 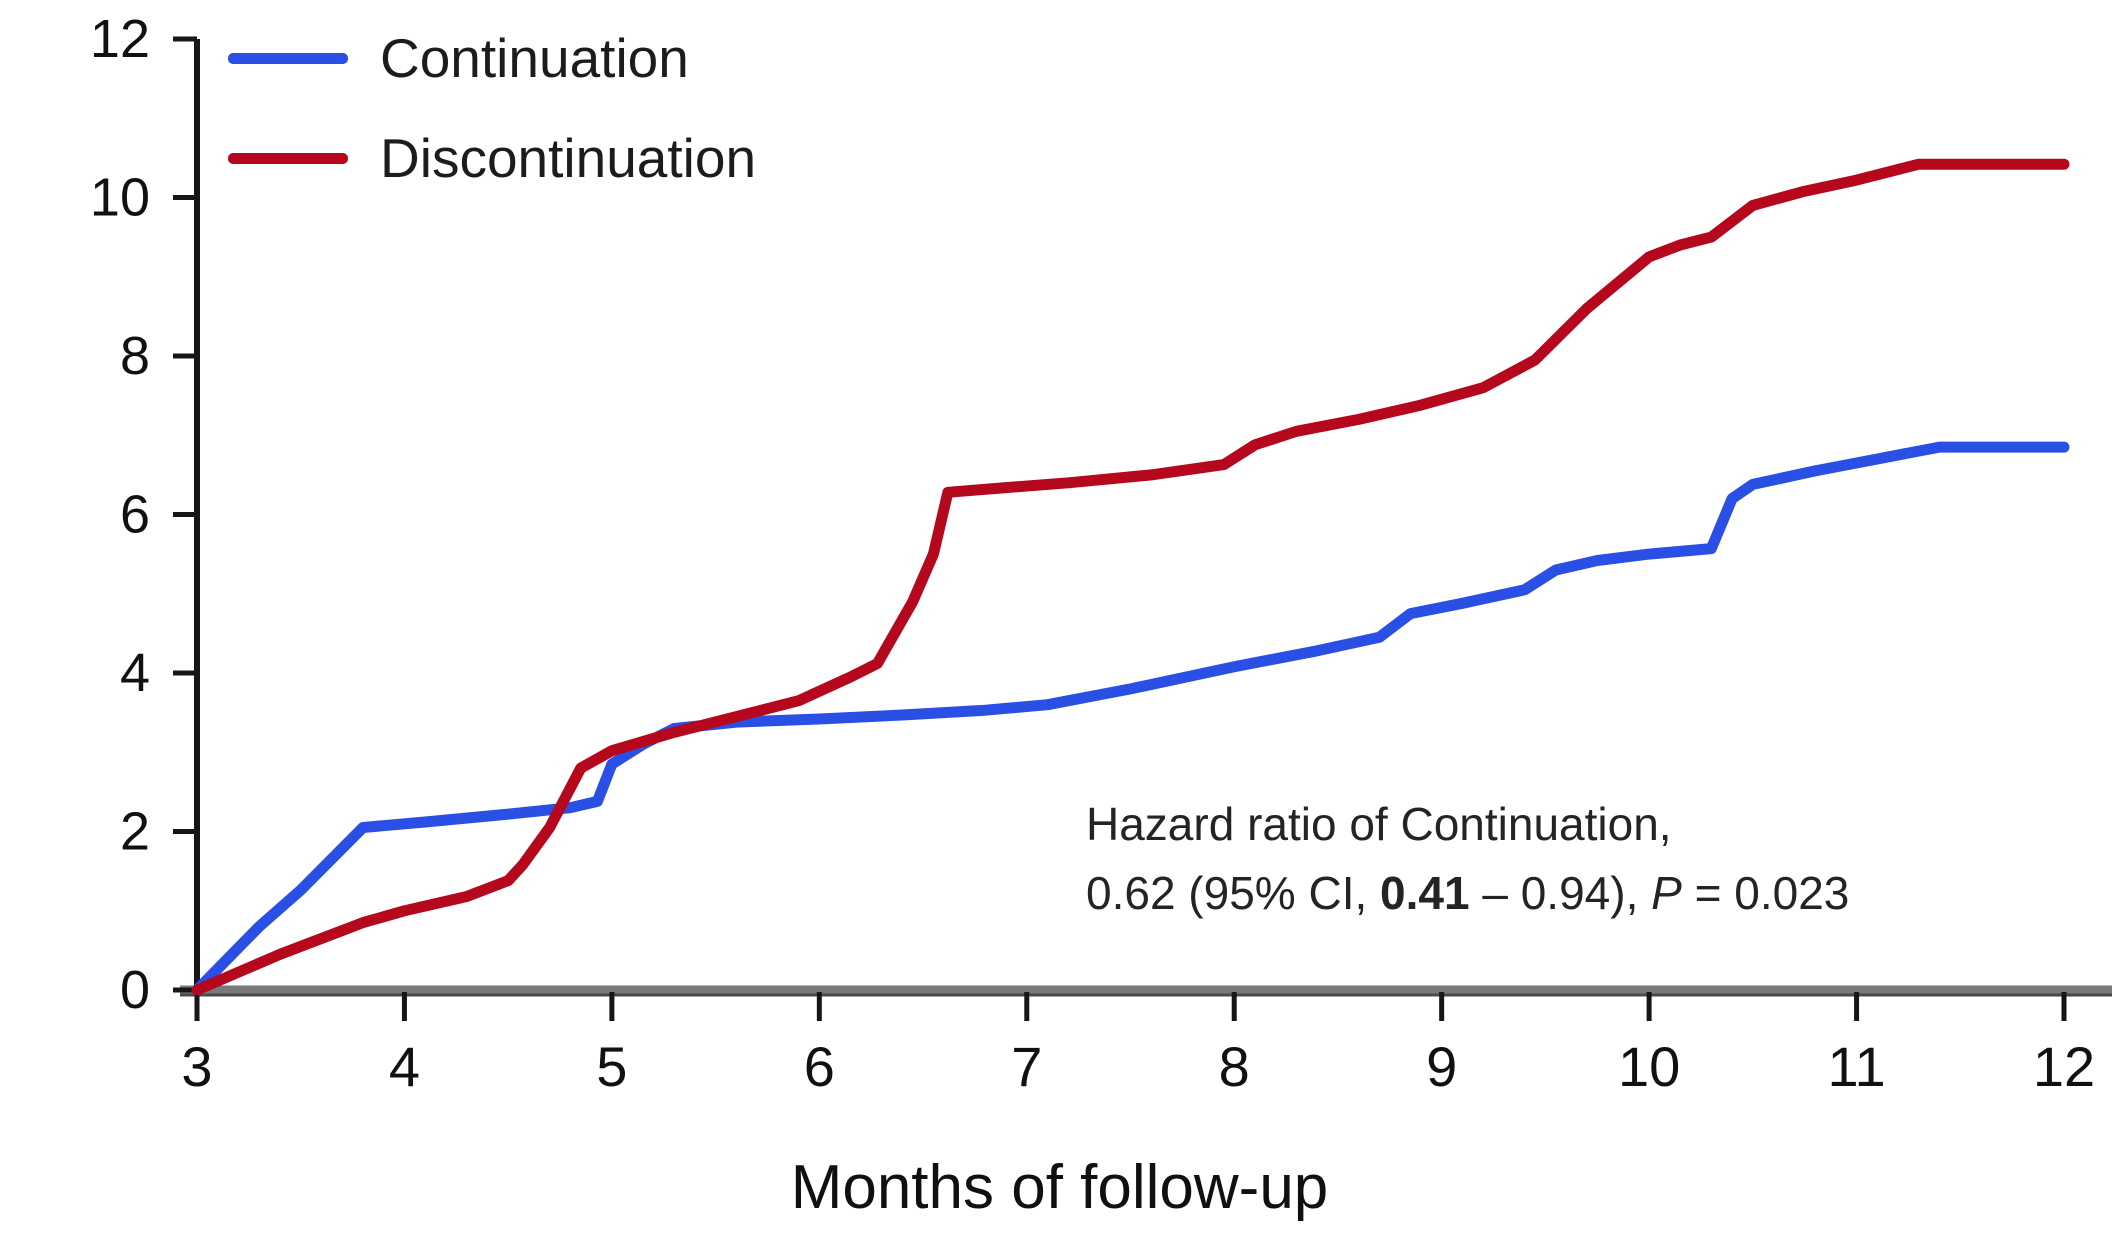 What do you see at coordinates (568, 158) in the screenshot?
I see `legend-label-discontinuation: Discontinuation` at bounding box center [568, 158].